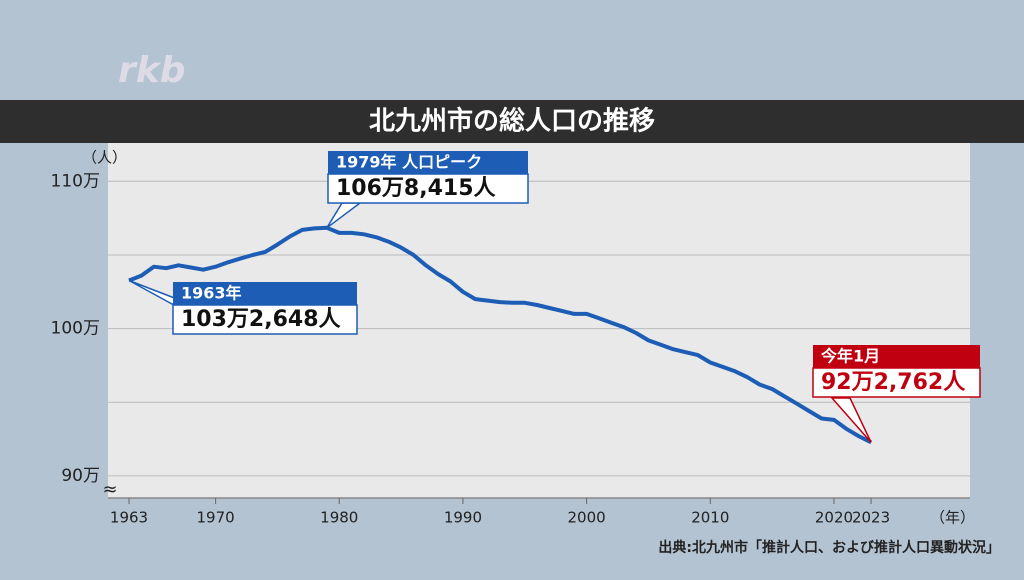 The image size is (1024, 580). I want to click on callout-pointer, so click(851, 420).